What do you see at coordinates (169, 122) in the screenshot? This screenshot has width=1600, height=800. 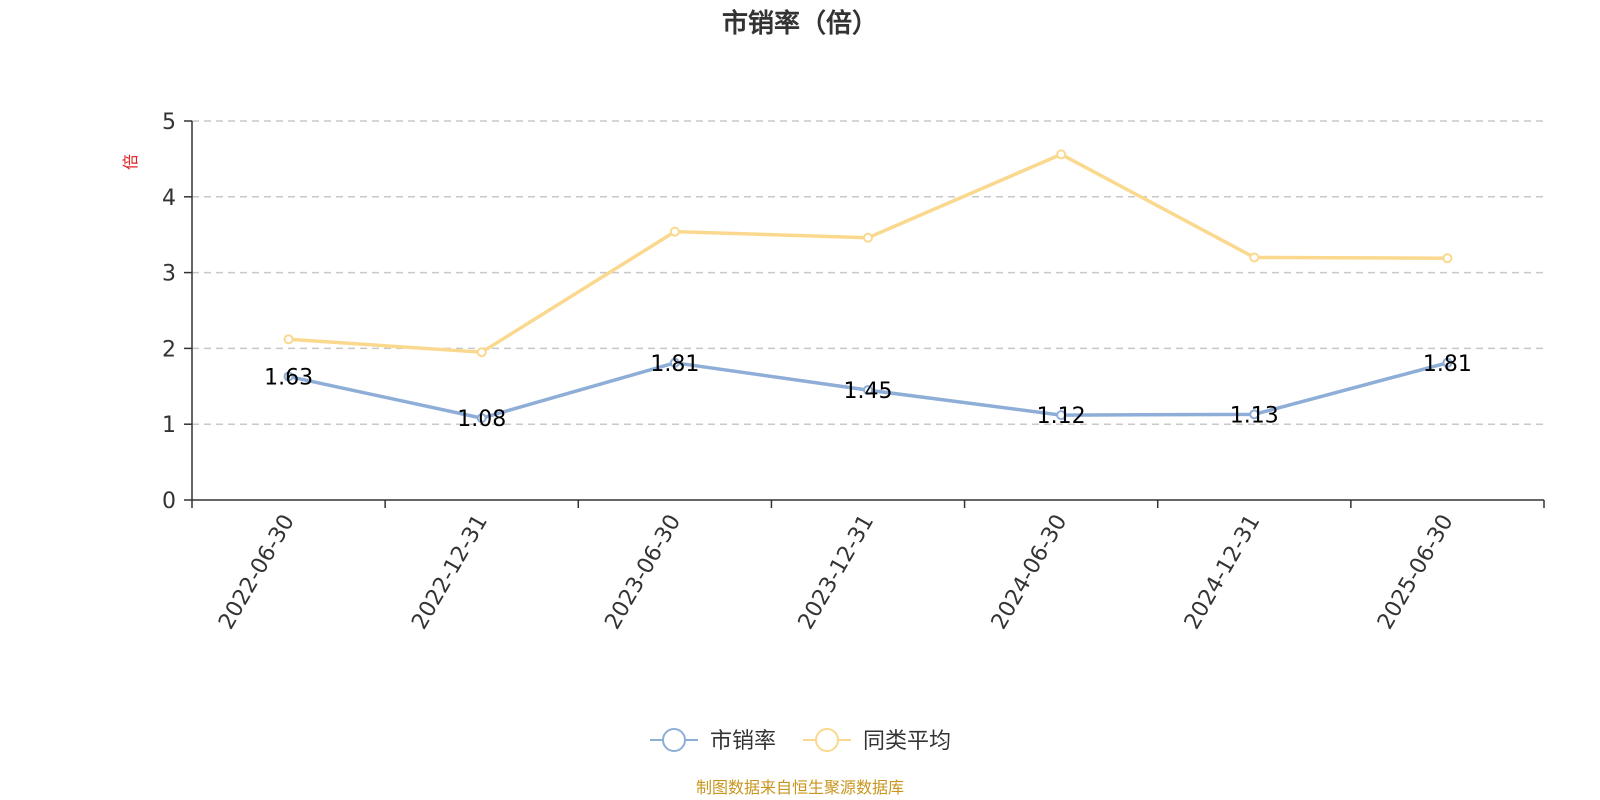 I see `y-tick-label: 5` at bounding box center [169, 122].